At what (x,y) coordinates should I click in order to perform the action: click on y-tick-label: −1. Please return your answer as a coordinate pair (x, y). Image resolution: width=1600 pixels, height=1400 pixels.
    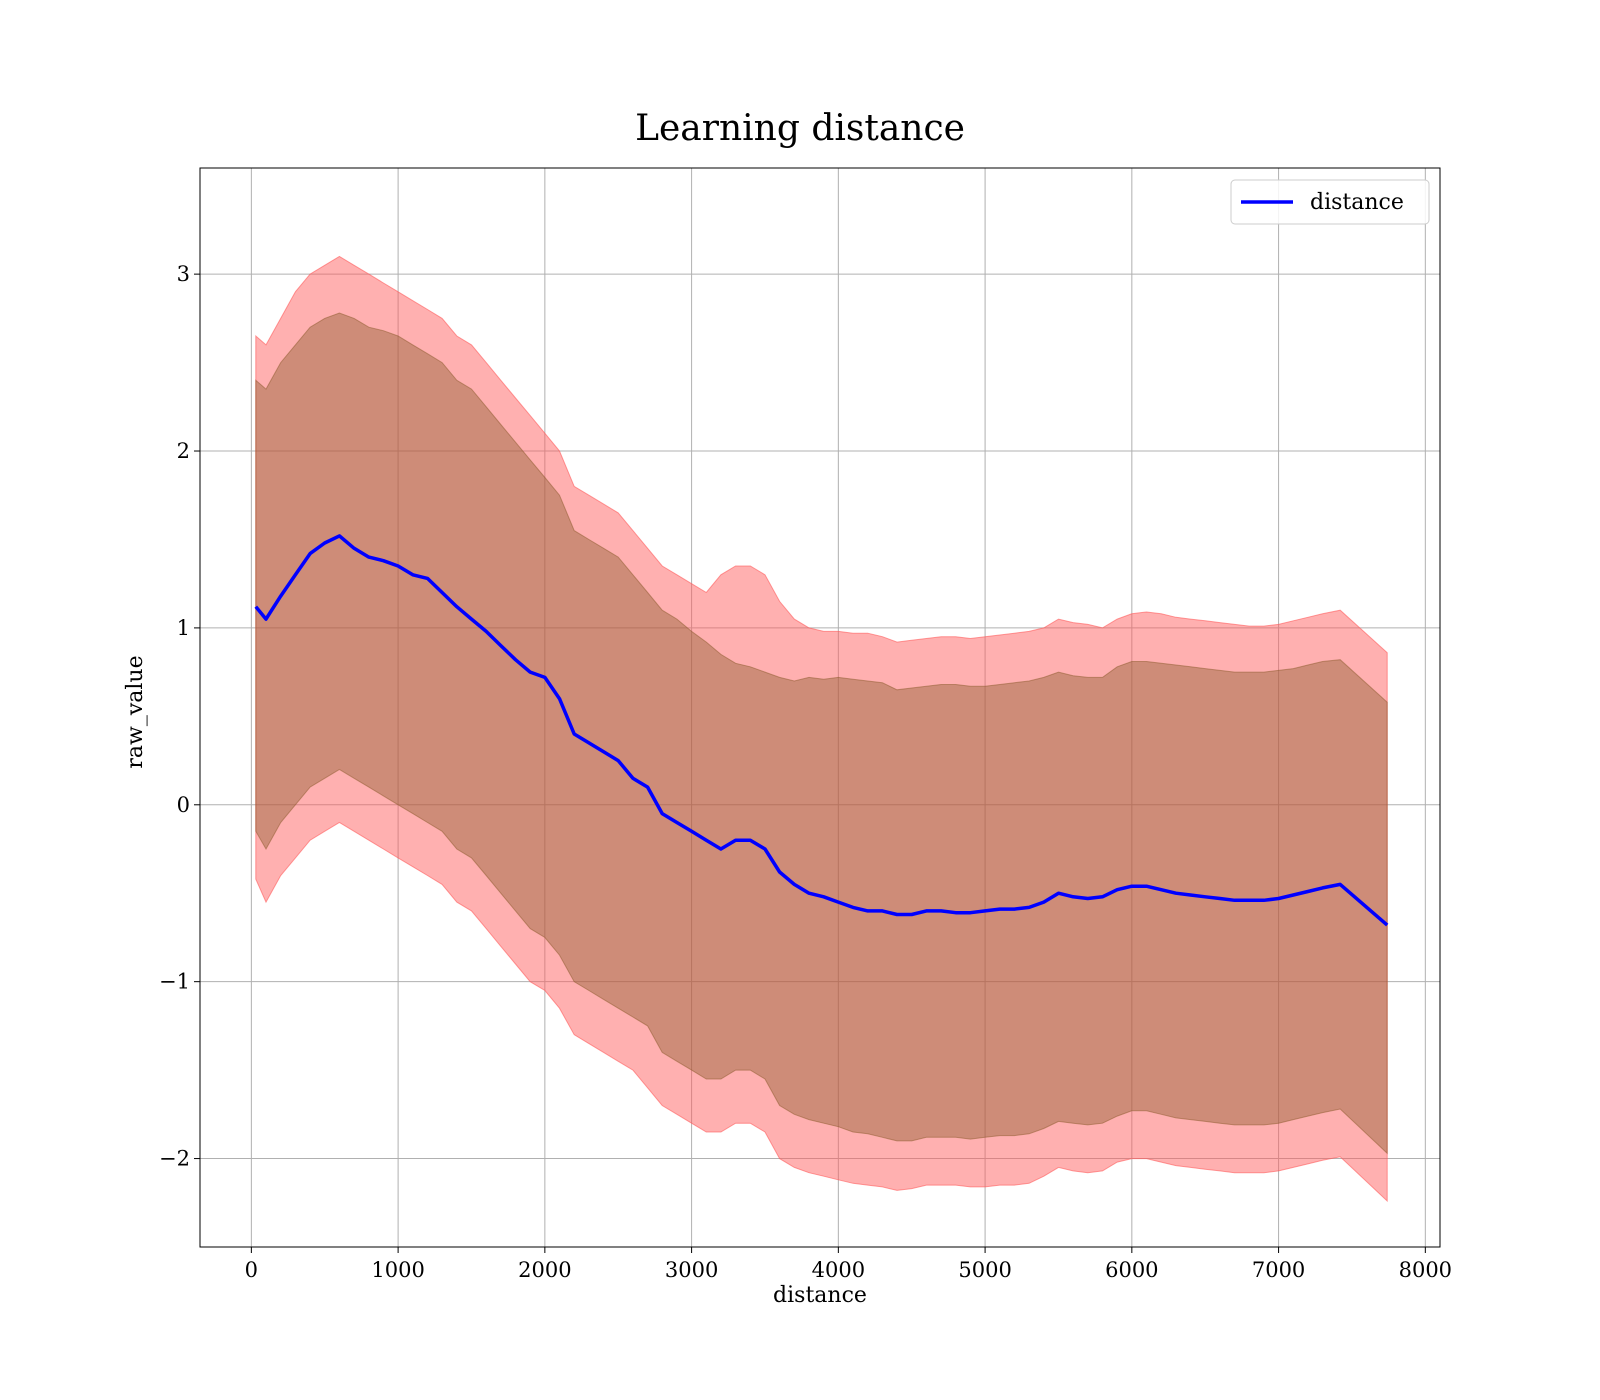
    Looking at the image, I should click on (174, 982).